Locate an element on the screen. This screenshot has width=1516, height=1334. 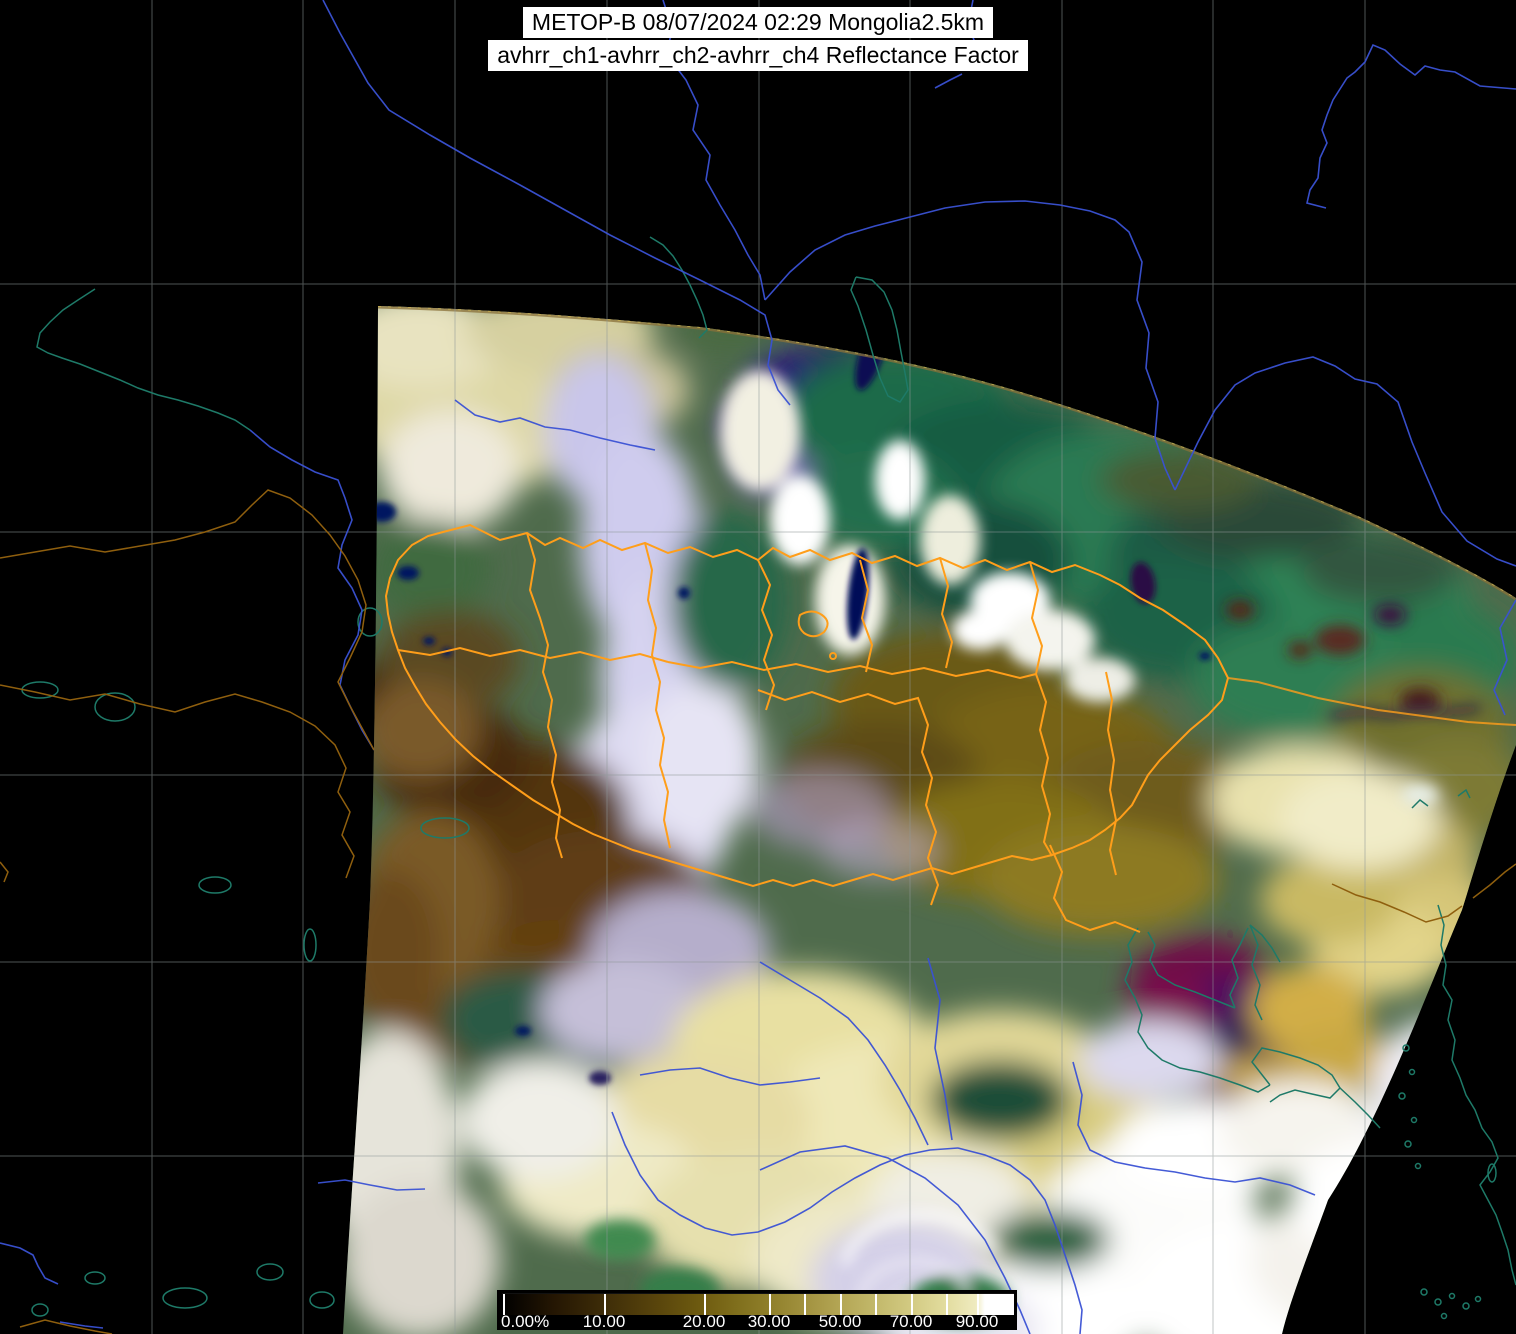
colorbar-label: 70.00 is located at coordinates (911, 1321).